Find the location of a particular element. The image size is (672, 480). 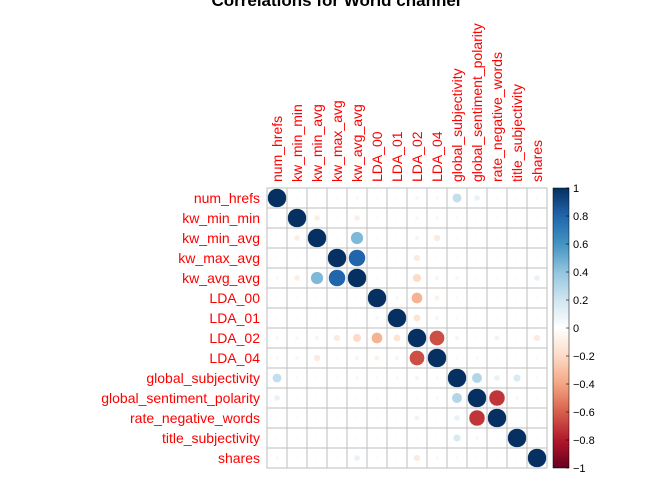

correlation-circle-kw_min_avg-kw_max_avg is located at coordinates (337, 238).